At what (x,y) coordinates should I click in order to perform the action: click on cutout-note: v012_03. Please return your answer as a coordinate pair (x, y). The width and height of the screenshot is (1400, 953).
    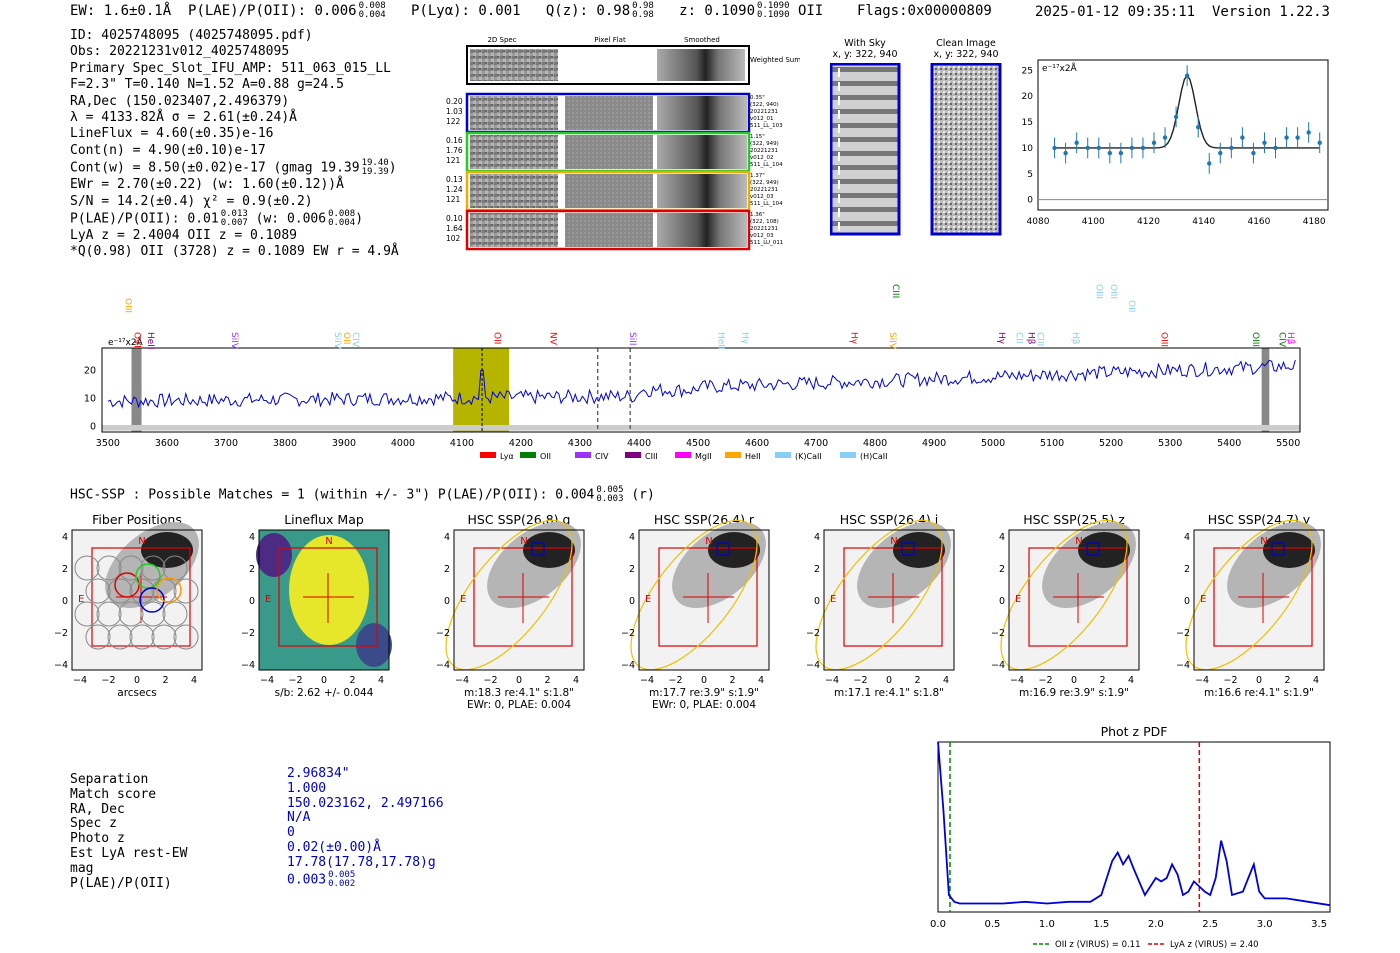
    Looking at the image, I should click on (762, 236).